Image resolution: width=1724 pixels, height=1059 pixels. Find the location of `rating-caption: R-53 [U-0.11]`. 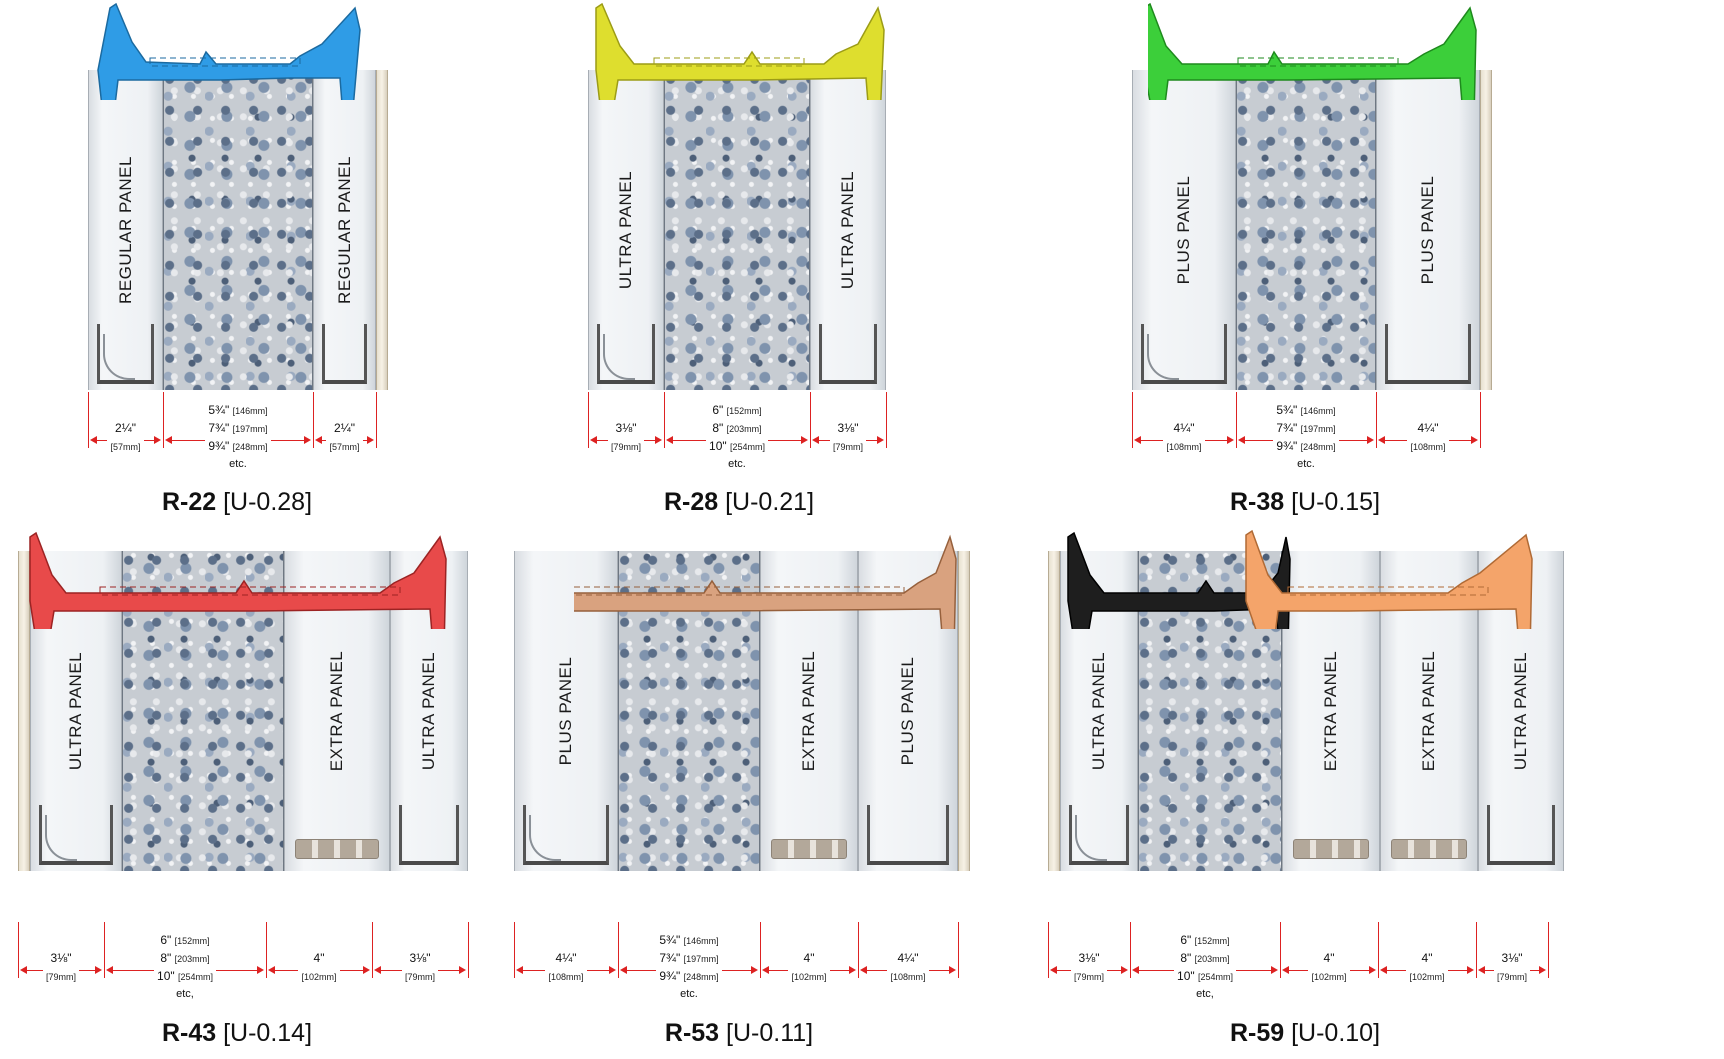

rating-caption: R-53 [U-0.11] is located at coordinates (739, 1033).